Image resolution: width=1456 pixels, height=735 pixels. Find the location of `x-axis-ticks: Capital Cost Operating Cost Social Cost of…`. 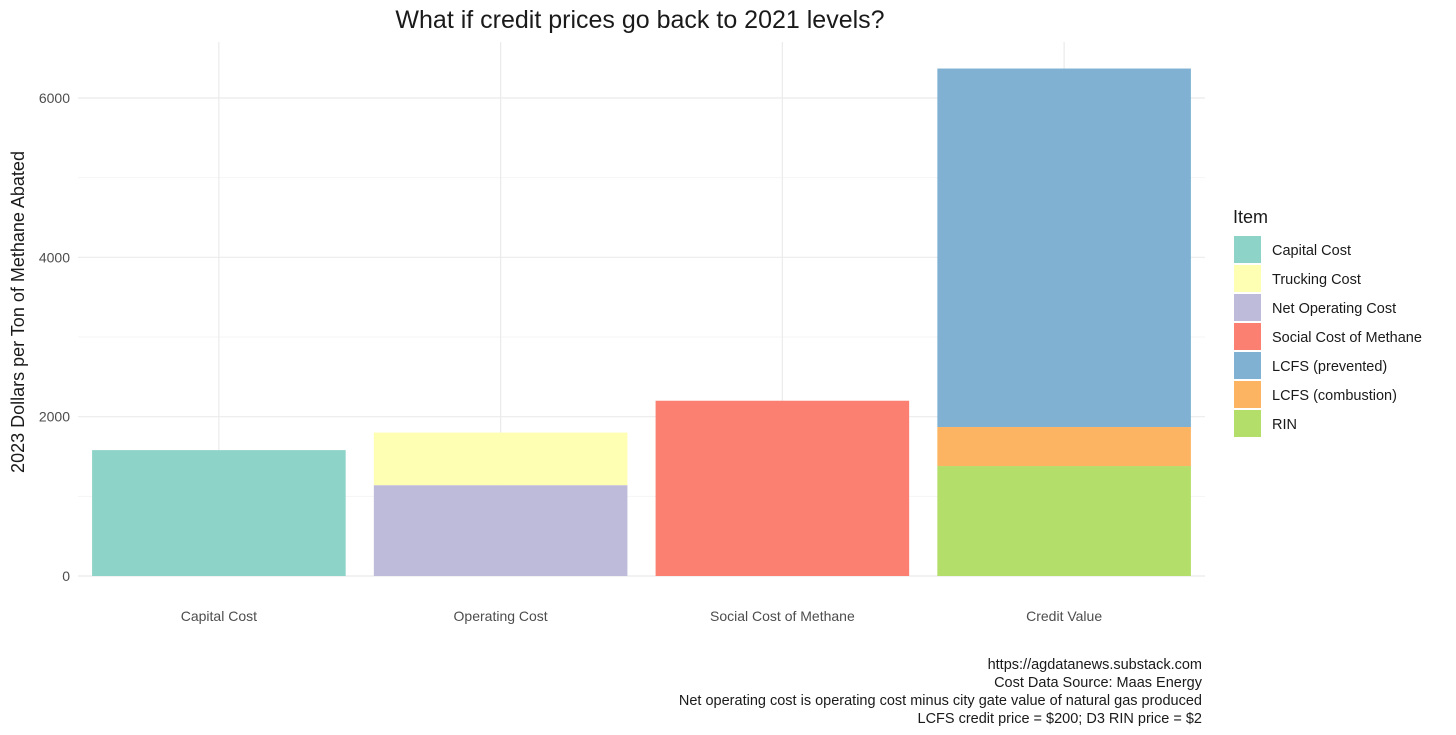

x-axis-ticks: Capital Cost Operating Cost Social Cost of… is located at coordinates (642, 616).